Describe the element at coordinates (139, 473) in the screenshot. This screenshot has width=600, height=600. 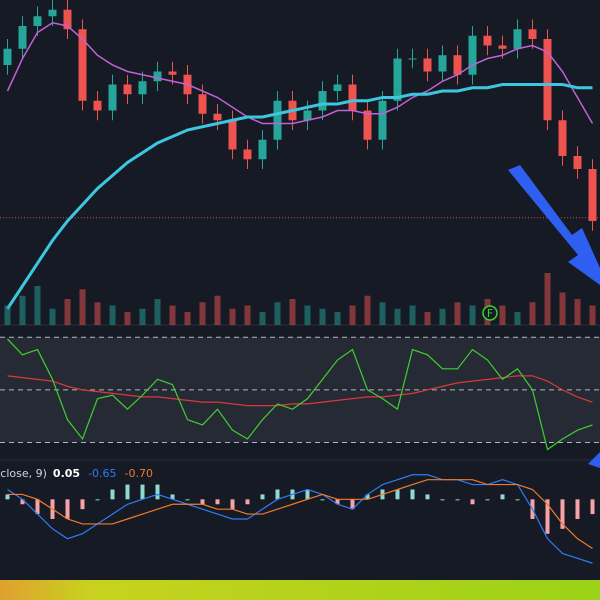
I see `legend-value: -0.70` at that location.